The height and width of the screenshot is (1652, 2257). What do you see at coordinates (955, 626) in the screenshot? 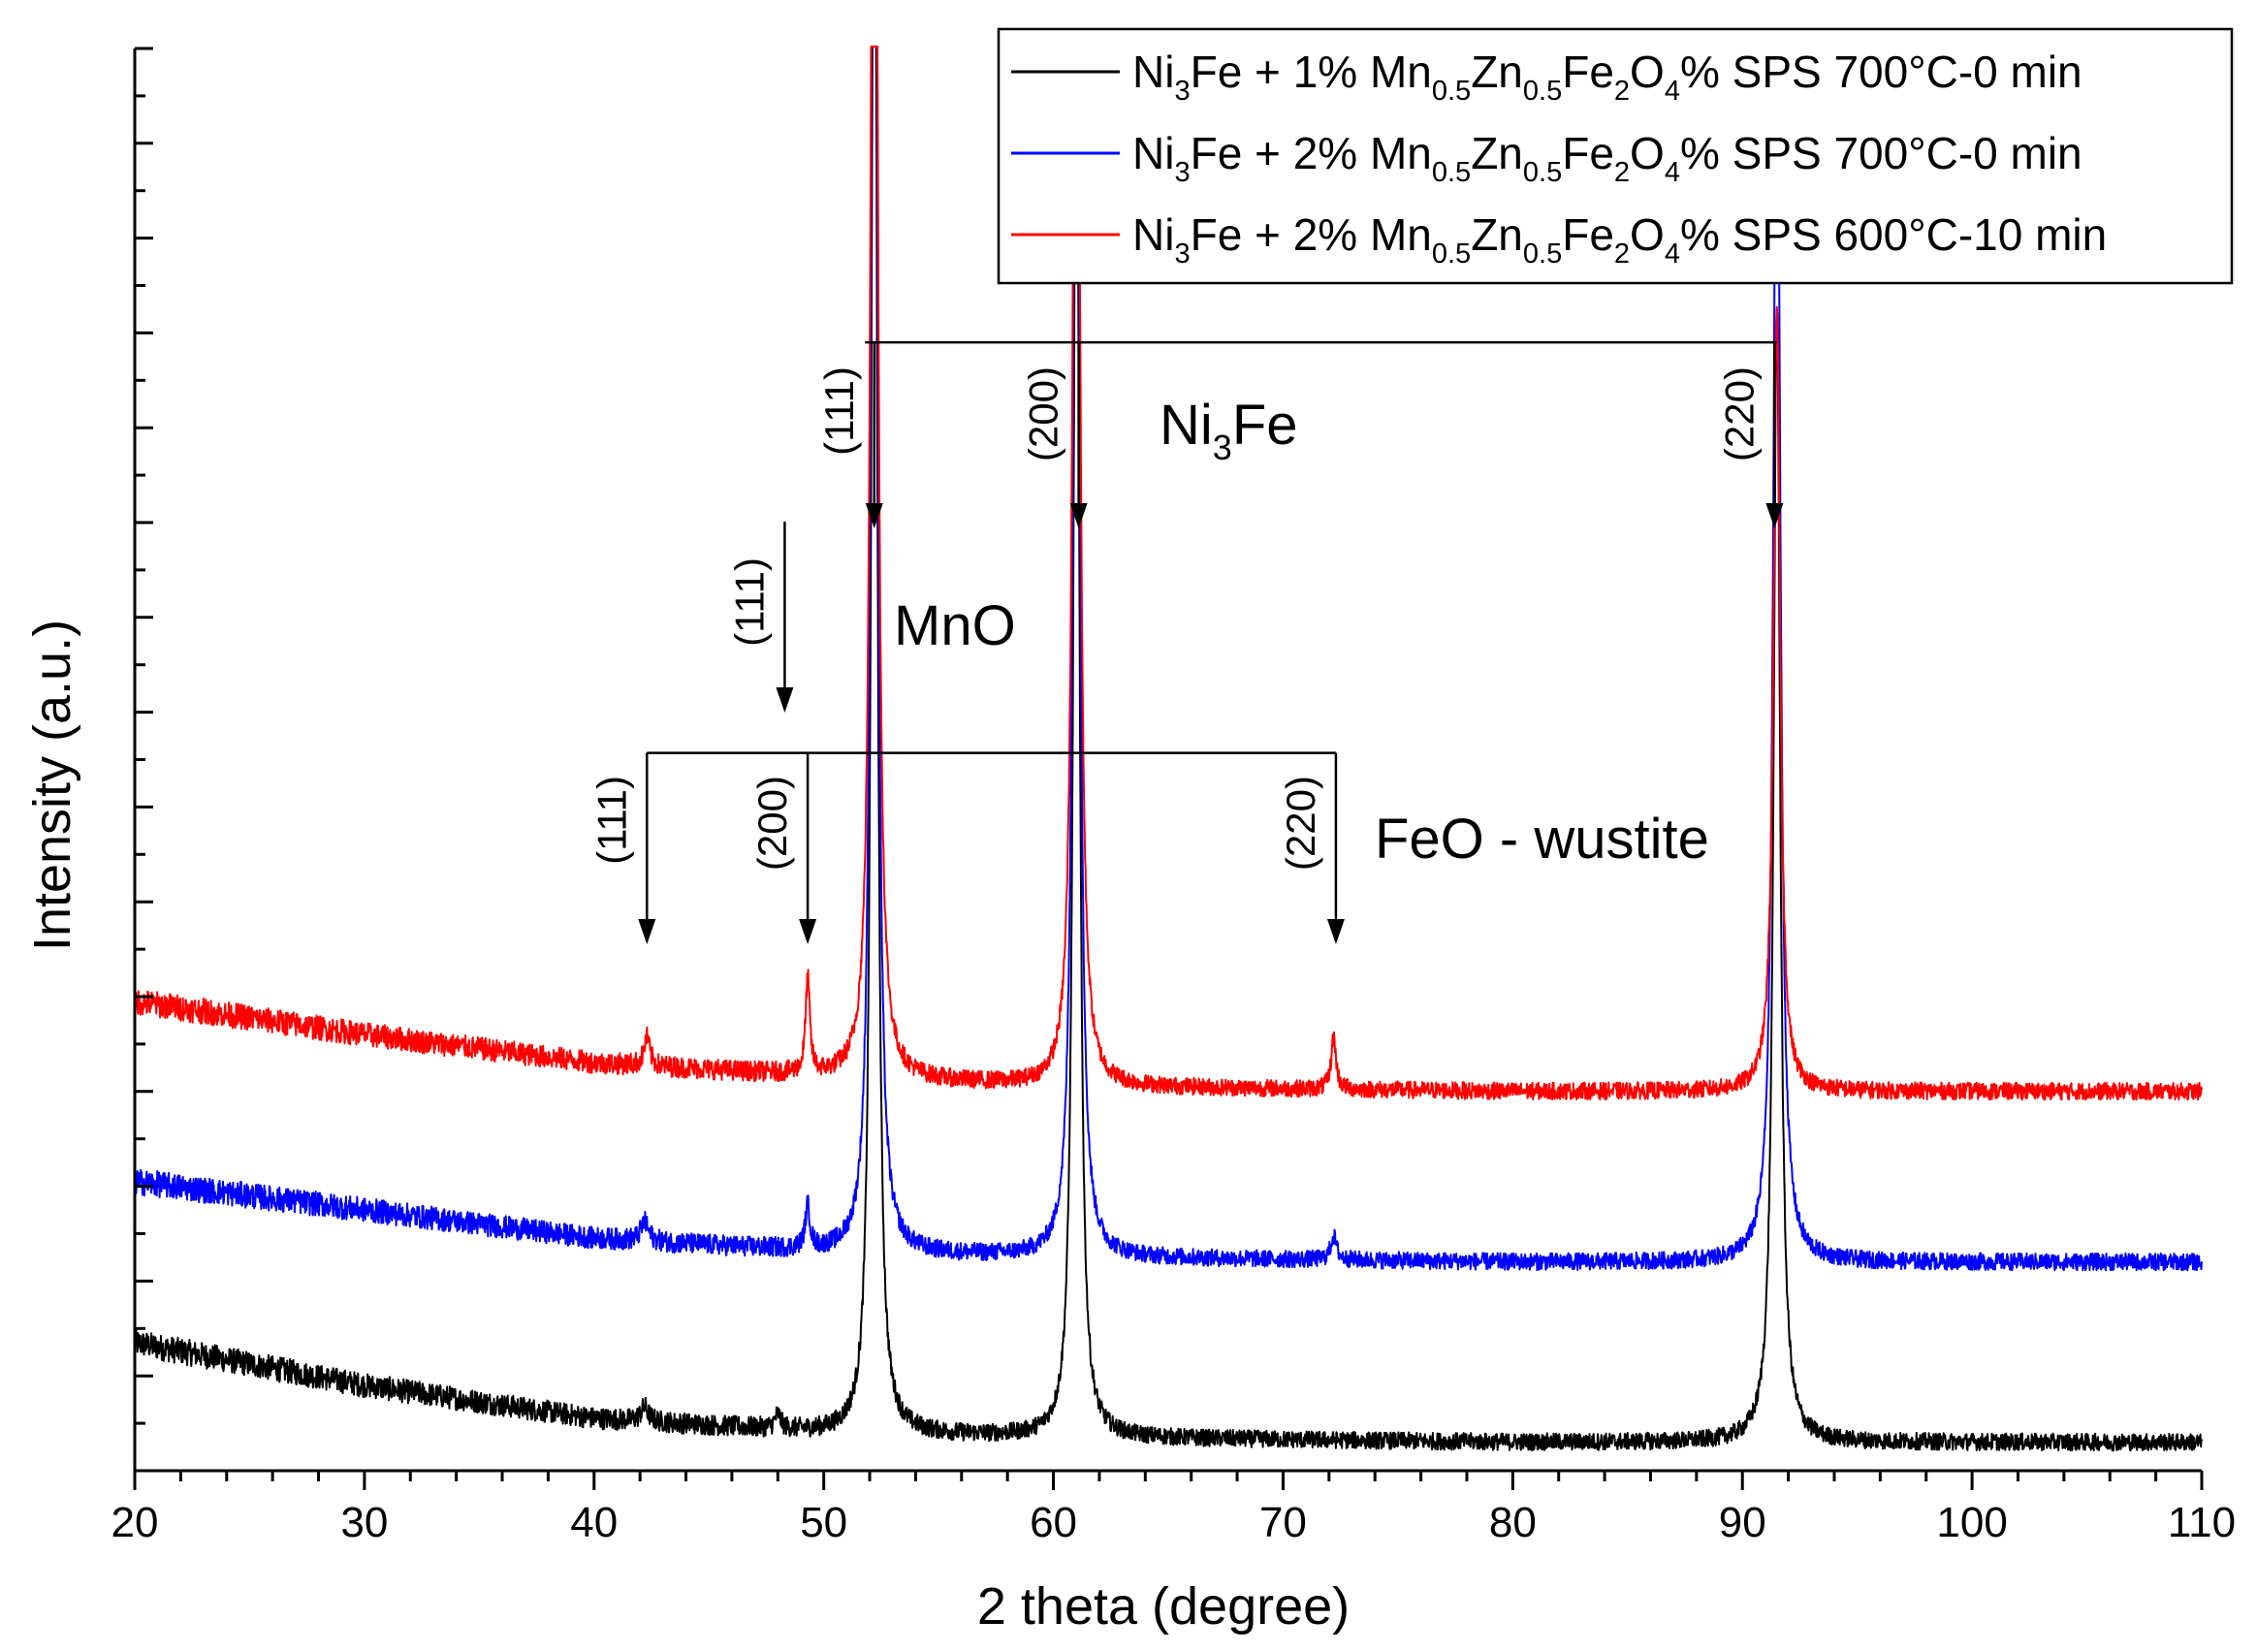
I see `mno-phase-label: MnO` at bounding box center [955, 626].